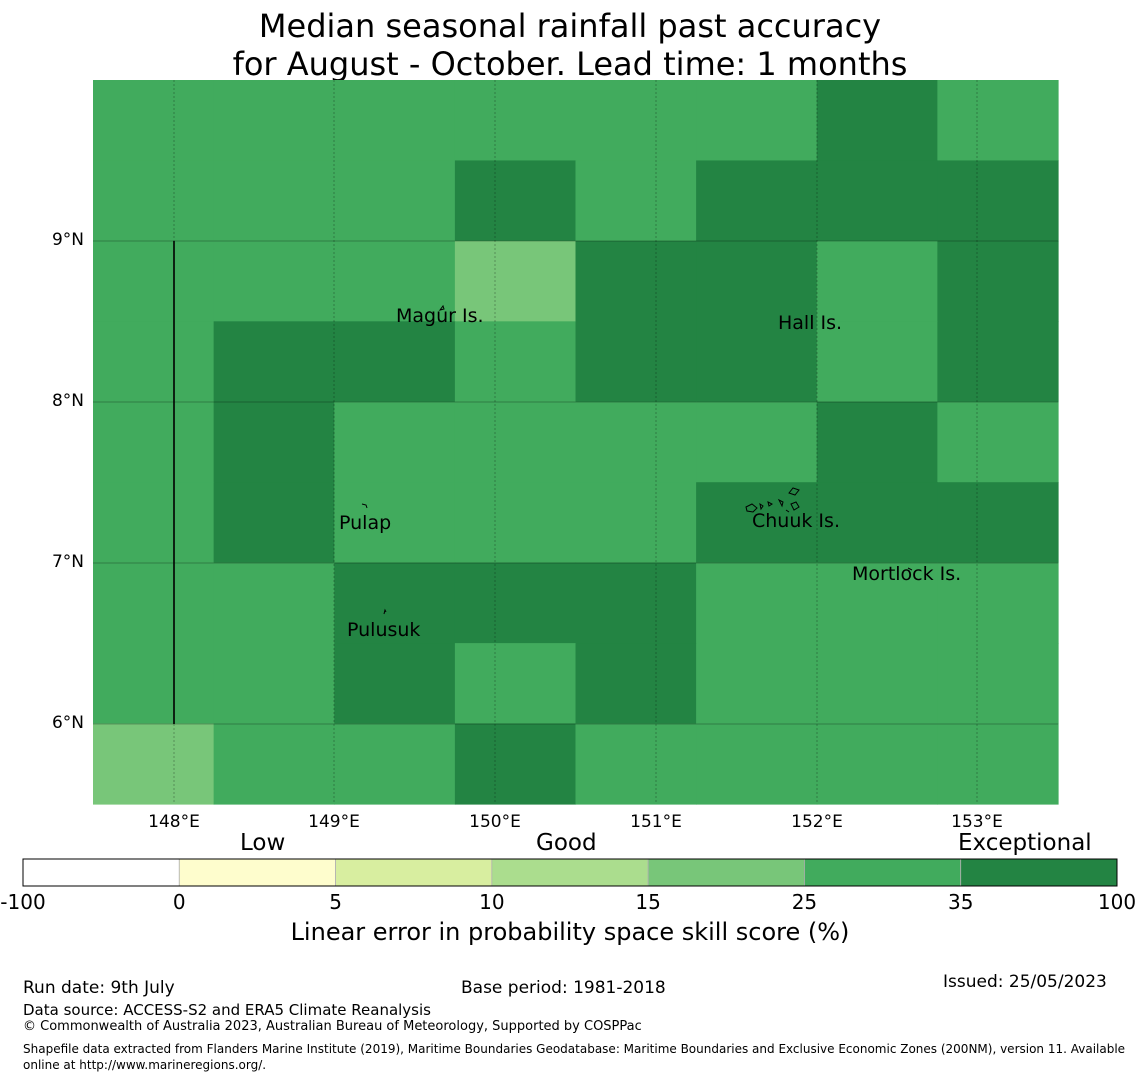 The height and width of the screenshot is (1080, 1140). What do you see at coordinates (384, 630) in the screenshot?
I see `place-label-pulusuk: Pulusuk` at bounding box center [384, 630].